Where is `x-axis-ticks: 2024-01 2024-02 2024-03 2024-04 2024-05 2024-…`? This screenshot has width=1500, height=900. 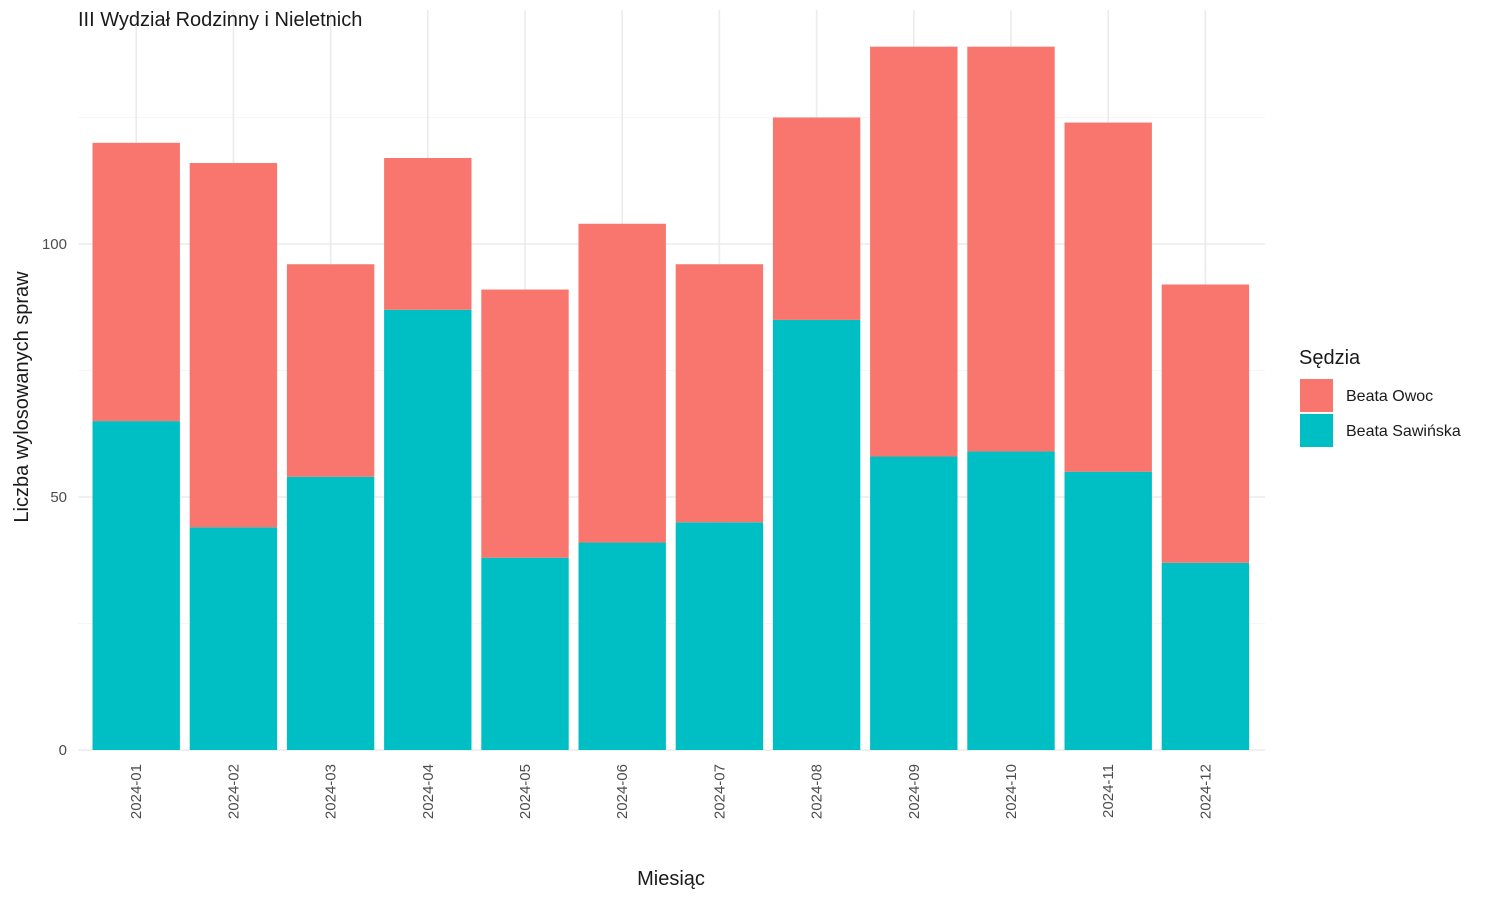 x-axis-ticks: 2024-01 2024-02 2024-03 2024-04 2024-05 2024-… is located at coordinates (671, 791).